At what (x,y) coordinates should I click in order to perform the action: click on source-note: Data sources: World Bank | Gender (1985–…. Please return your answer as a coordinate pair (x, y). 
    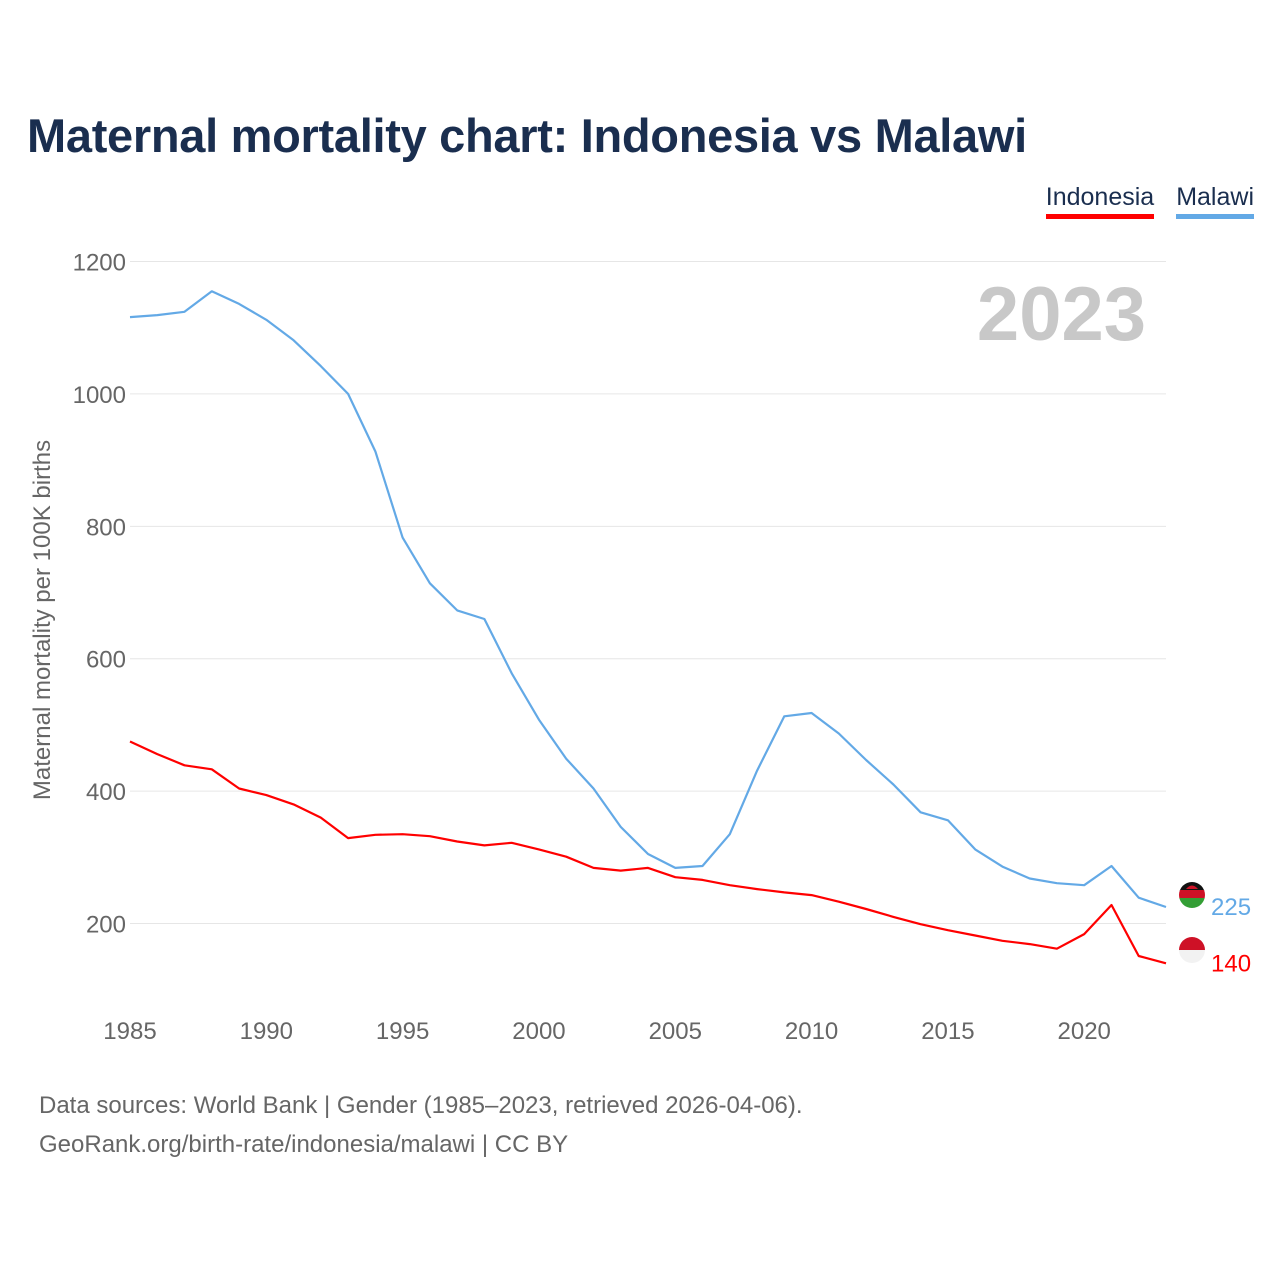
    Looking at the image, I should click on (421, 1105).